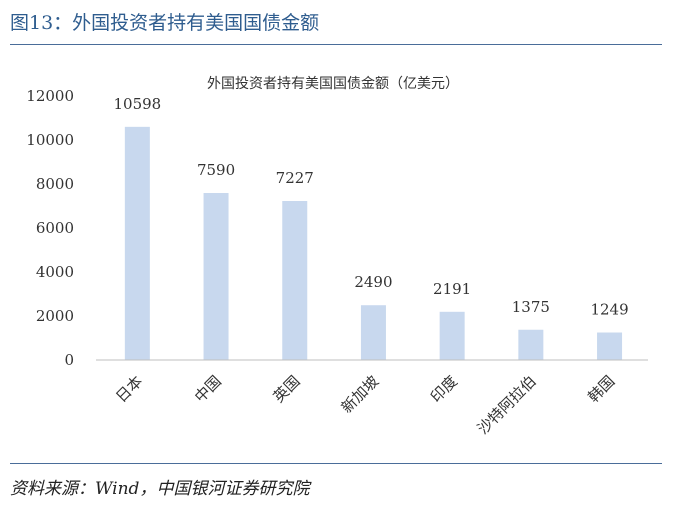 Image resolution: width=674 pixels, height=506 pixels. What do you see at coordinates (216, 170) in the screenshot?
I see `data-label: 7590` at bounding box center [216, 170].